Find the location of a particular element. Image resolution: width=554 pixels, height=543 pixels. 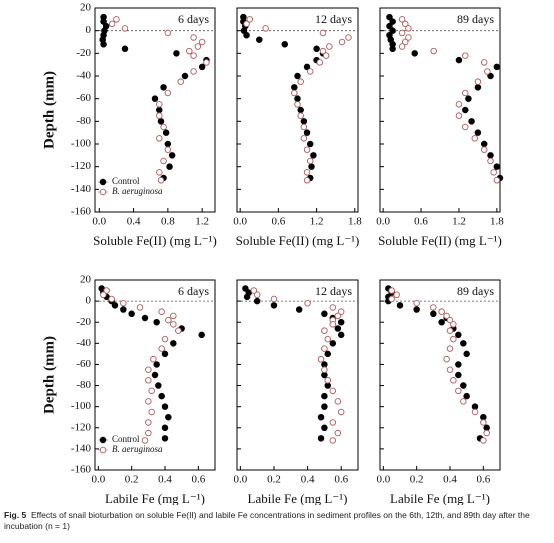

legend-label: Control is located at coordinates (126, 439).